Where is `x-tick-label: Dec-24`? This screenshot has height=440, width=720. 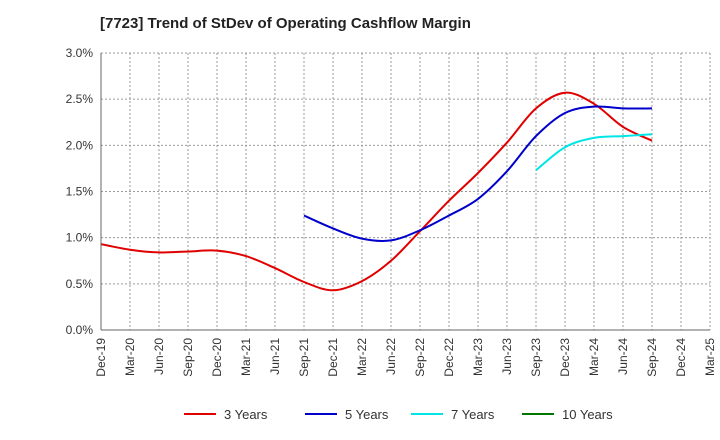
x-tick-label: Dec-24 is located at coordinates (681, 357).